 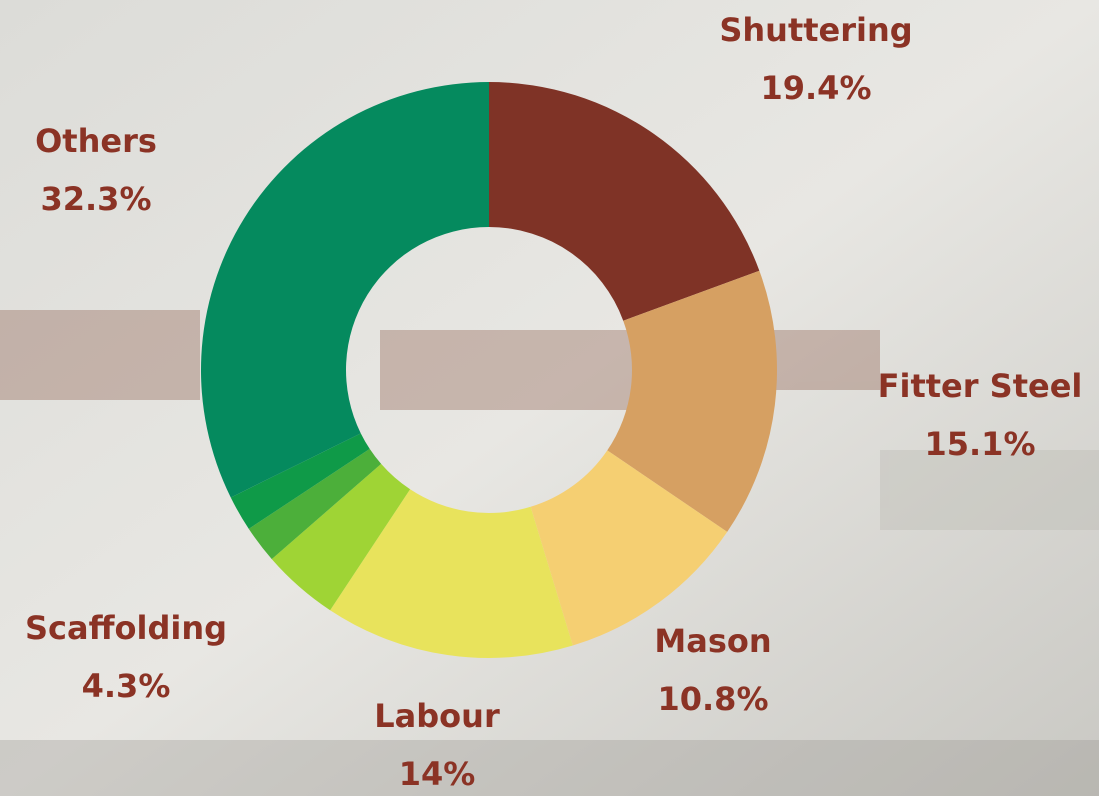 I want to click on slice-value: 32.3%, so click(x=95, y=199).